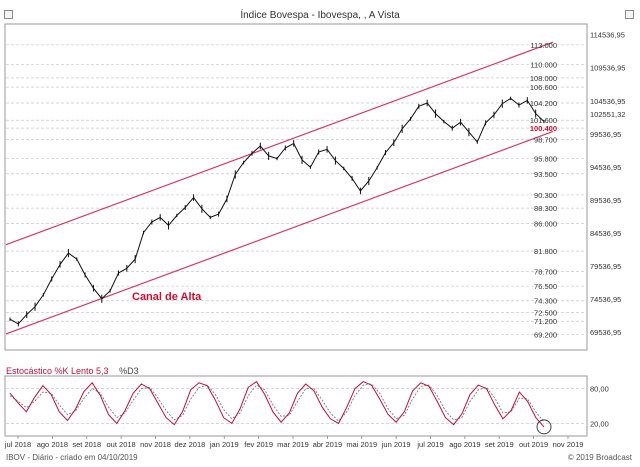 The width and height of the screenshot is (640, 467). I want to click on y-axis-label: 109536,95, so click(607, 68).